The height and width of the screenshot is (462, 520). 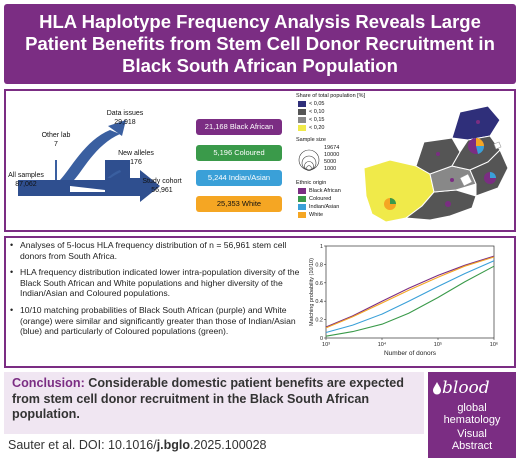 I want to click on journal-brand: blood, so click(x=466, y=388).